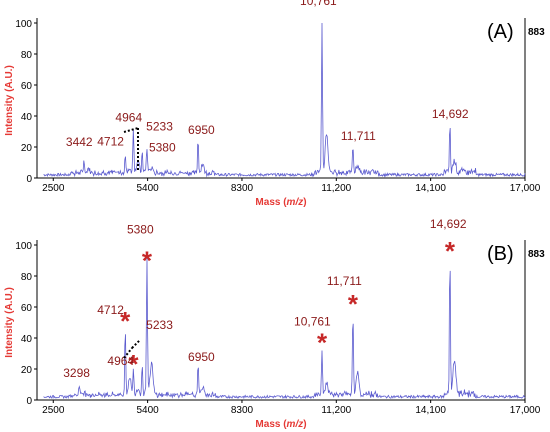 This screenshot has width=550, height=432. I want to click on panel-label: (A), so click(500, 32).